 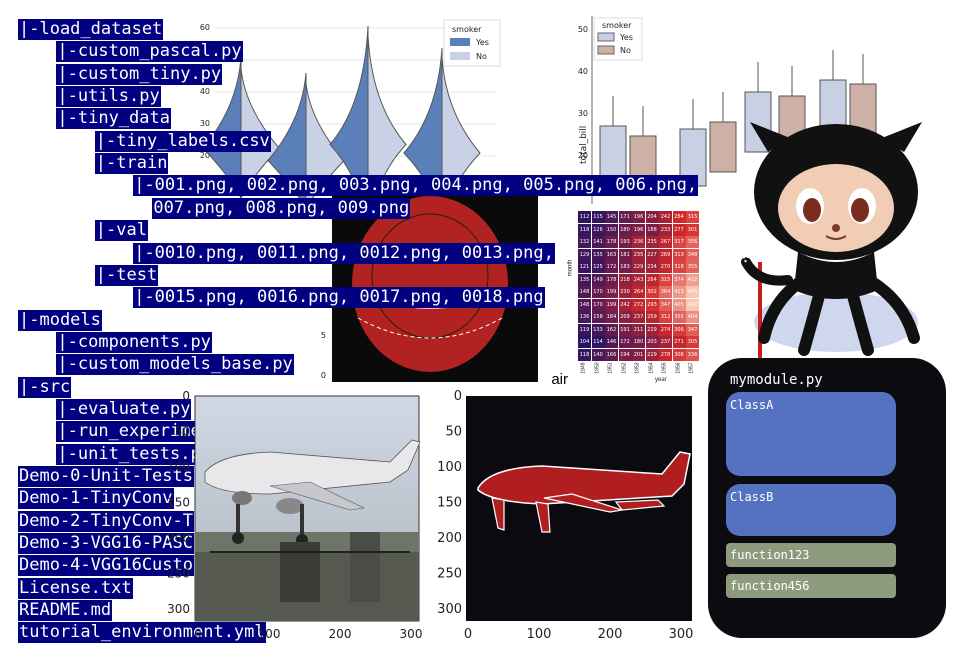 What do you see at coordinates (60, 320) in the screenshot?
I see `file-tree-line: |-models` at bounding box center [60, 320].